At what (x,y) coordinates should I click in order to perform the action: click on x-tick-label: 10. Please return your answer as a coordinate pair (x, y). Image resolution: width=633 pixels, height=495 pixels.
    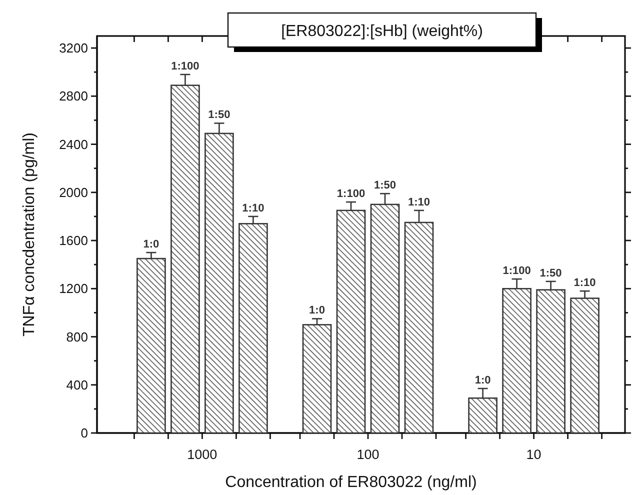
    Looking at the image, I should click on (534, 454).